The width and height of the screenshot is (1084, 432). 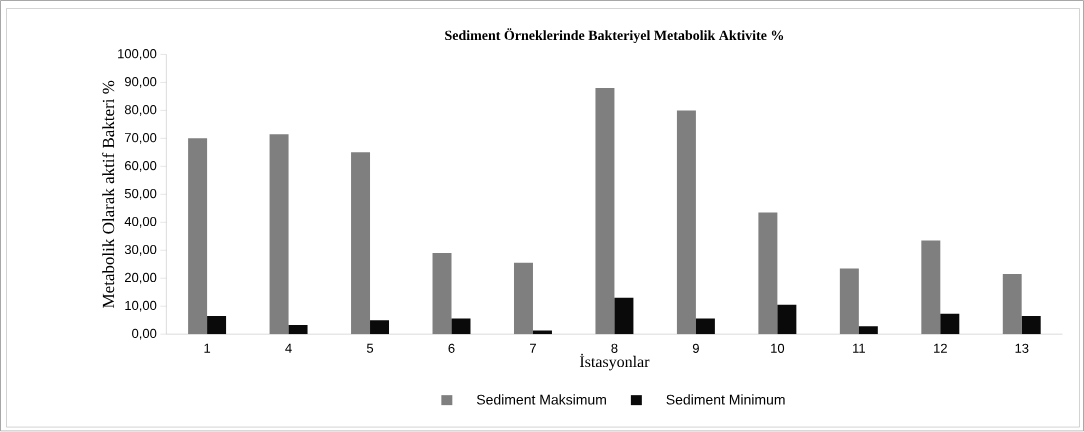 What do you see at coordinates (541, 399) in the screenshot?
I see `legend-label: Sediment Maksimum` at bounding box center [541, 399].